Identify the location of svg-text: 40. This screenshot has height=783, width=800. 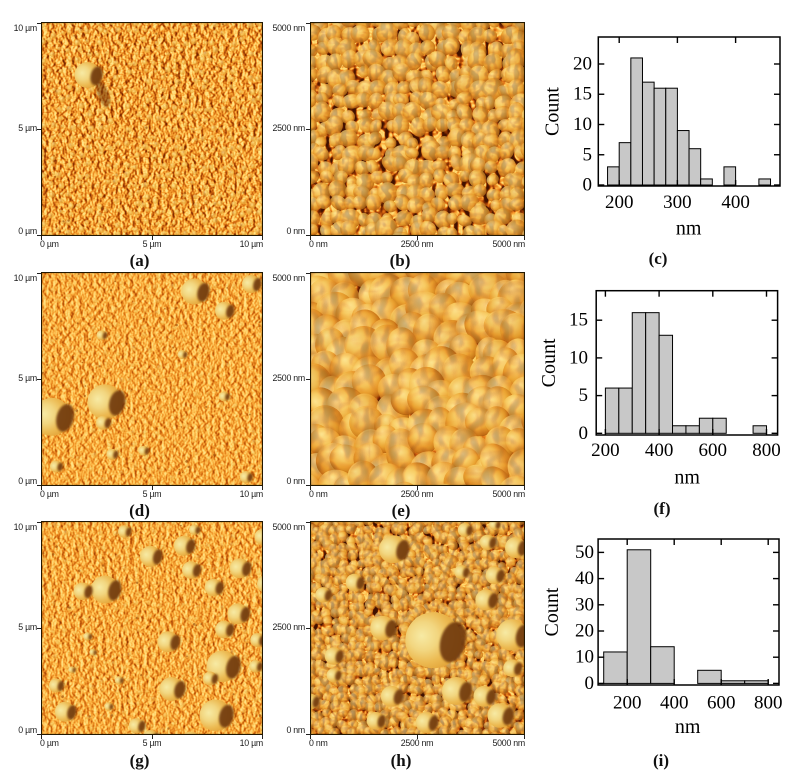
(584, 578).